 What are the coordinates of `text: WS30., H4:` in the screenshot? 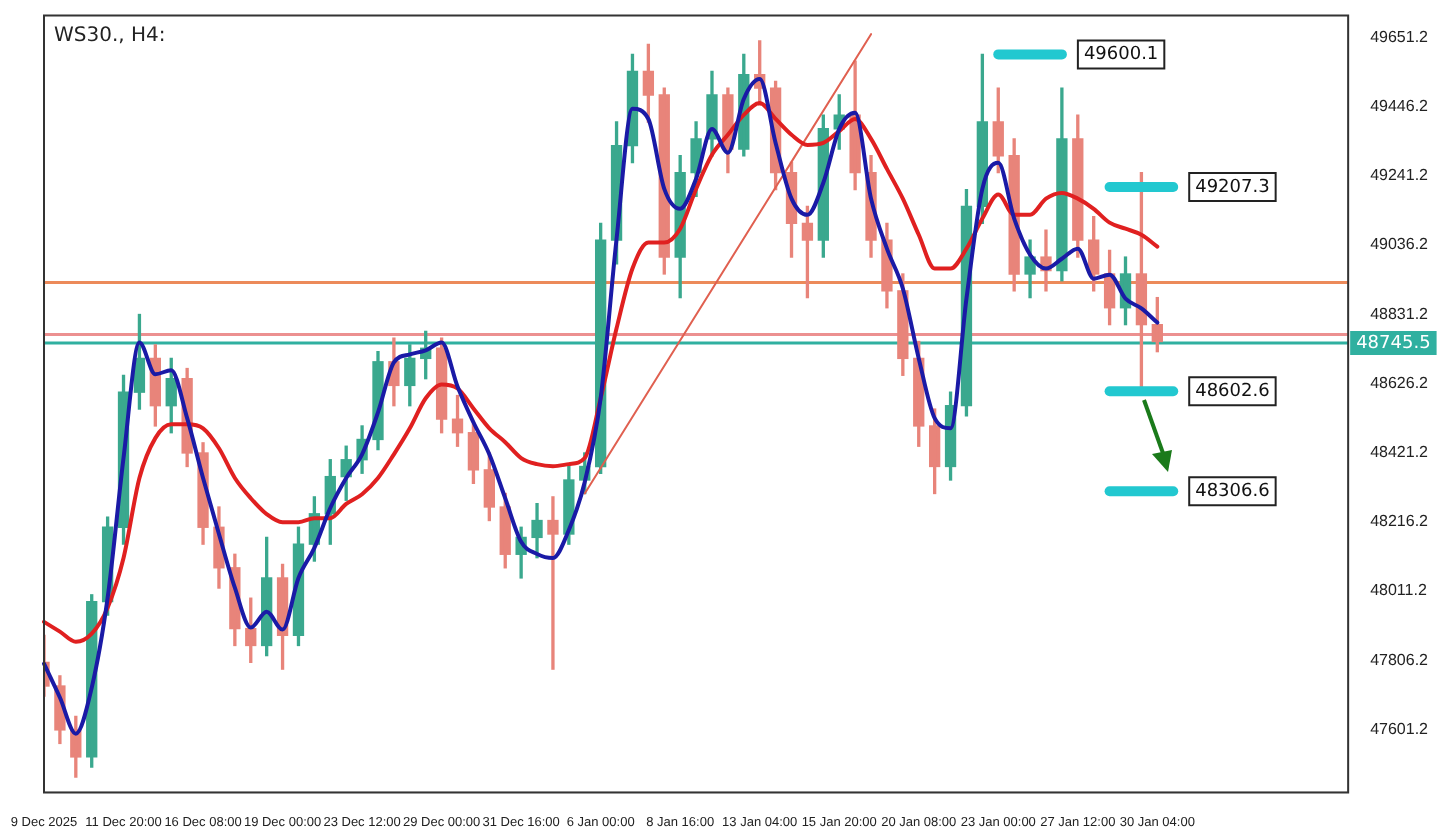 It's located at (110, 35).